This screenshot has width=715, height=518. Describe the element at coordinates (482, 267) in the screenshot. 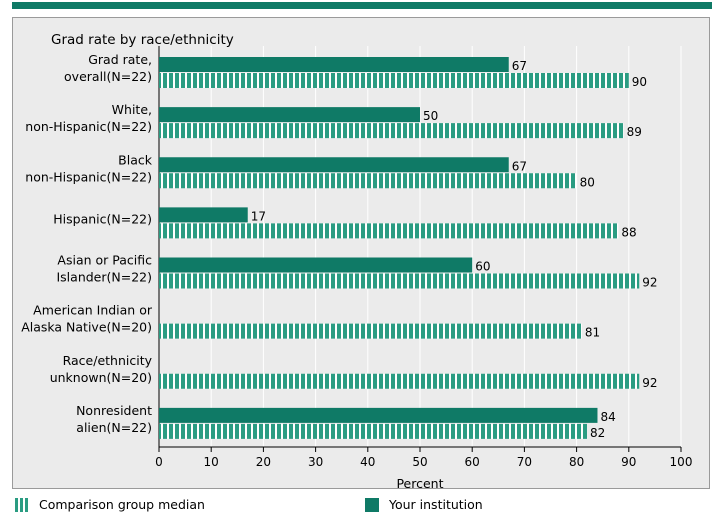

I see `value-label-institution: 60` at that location.